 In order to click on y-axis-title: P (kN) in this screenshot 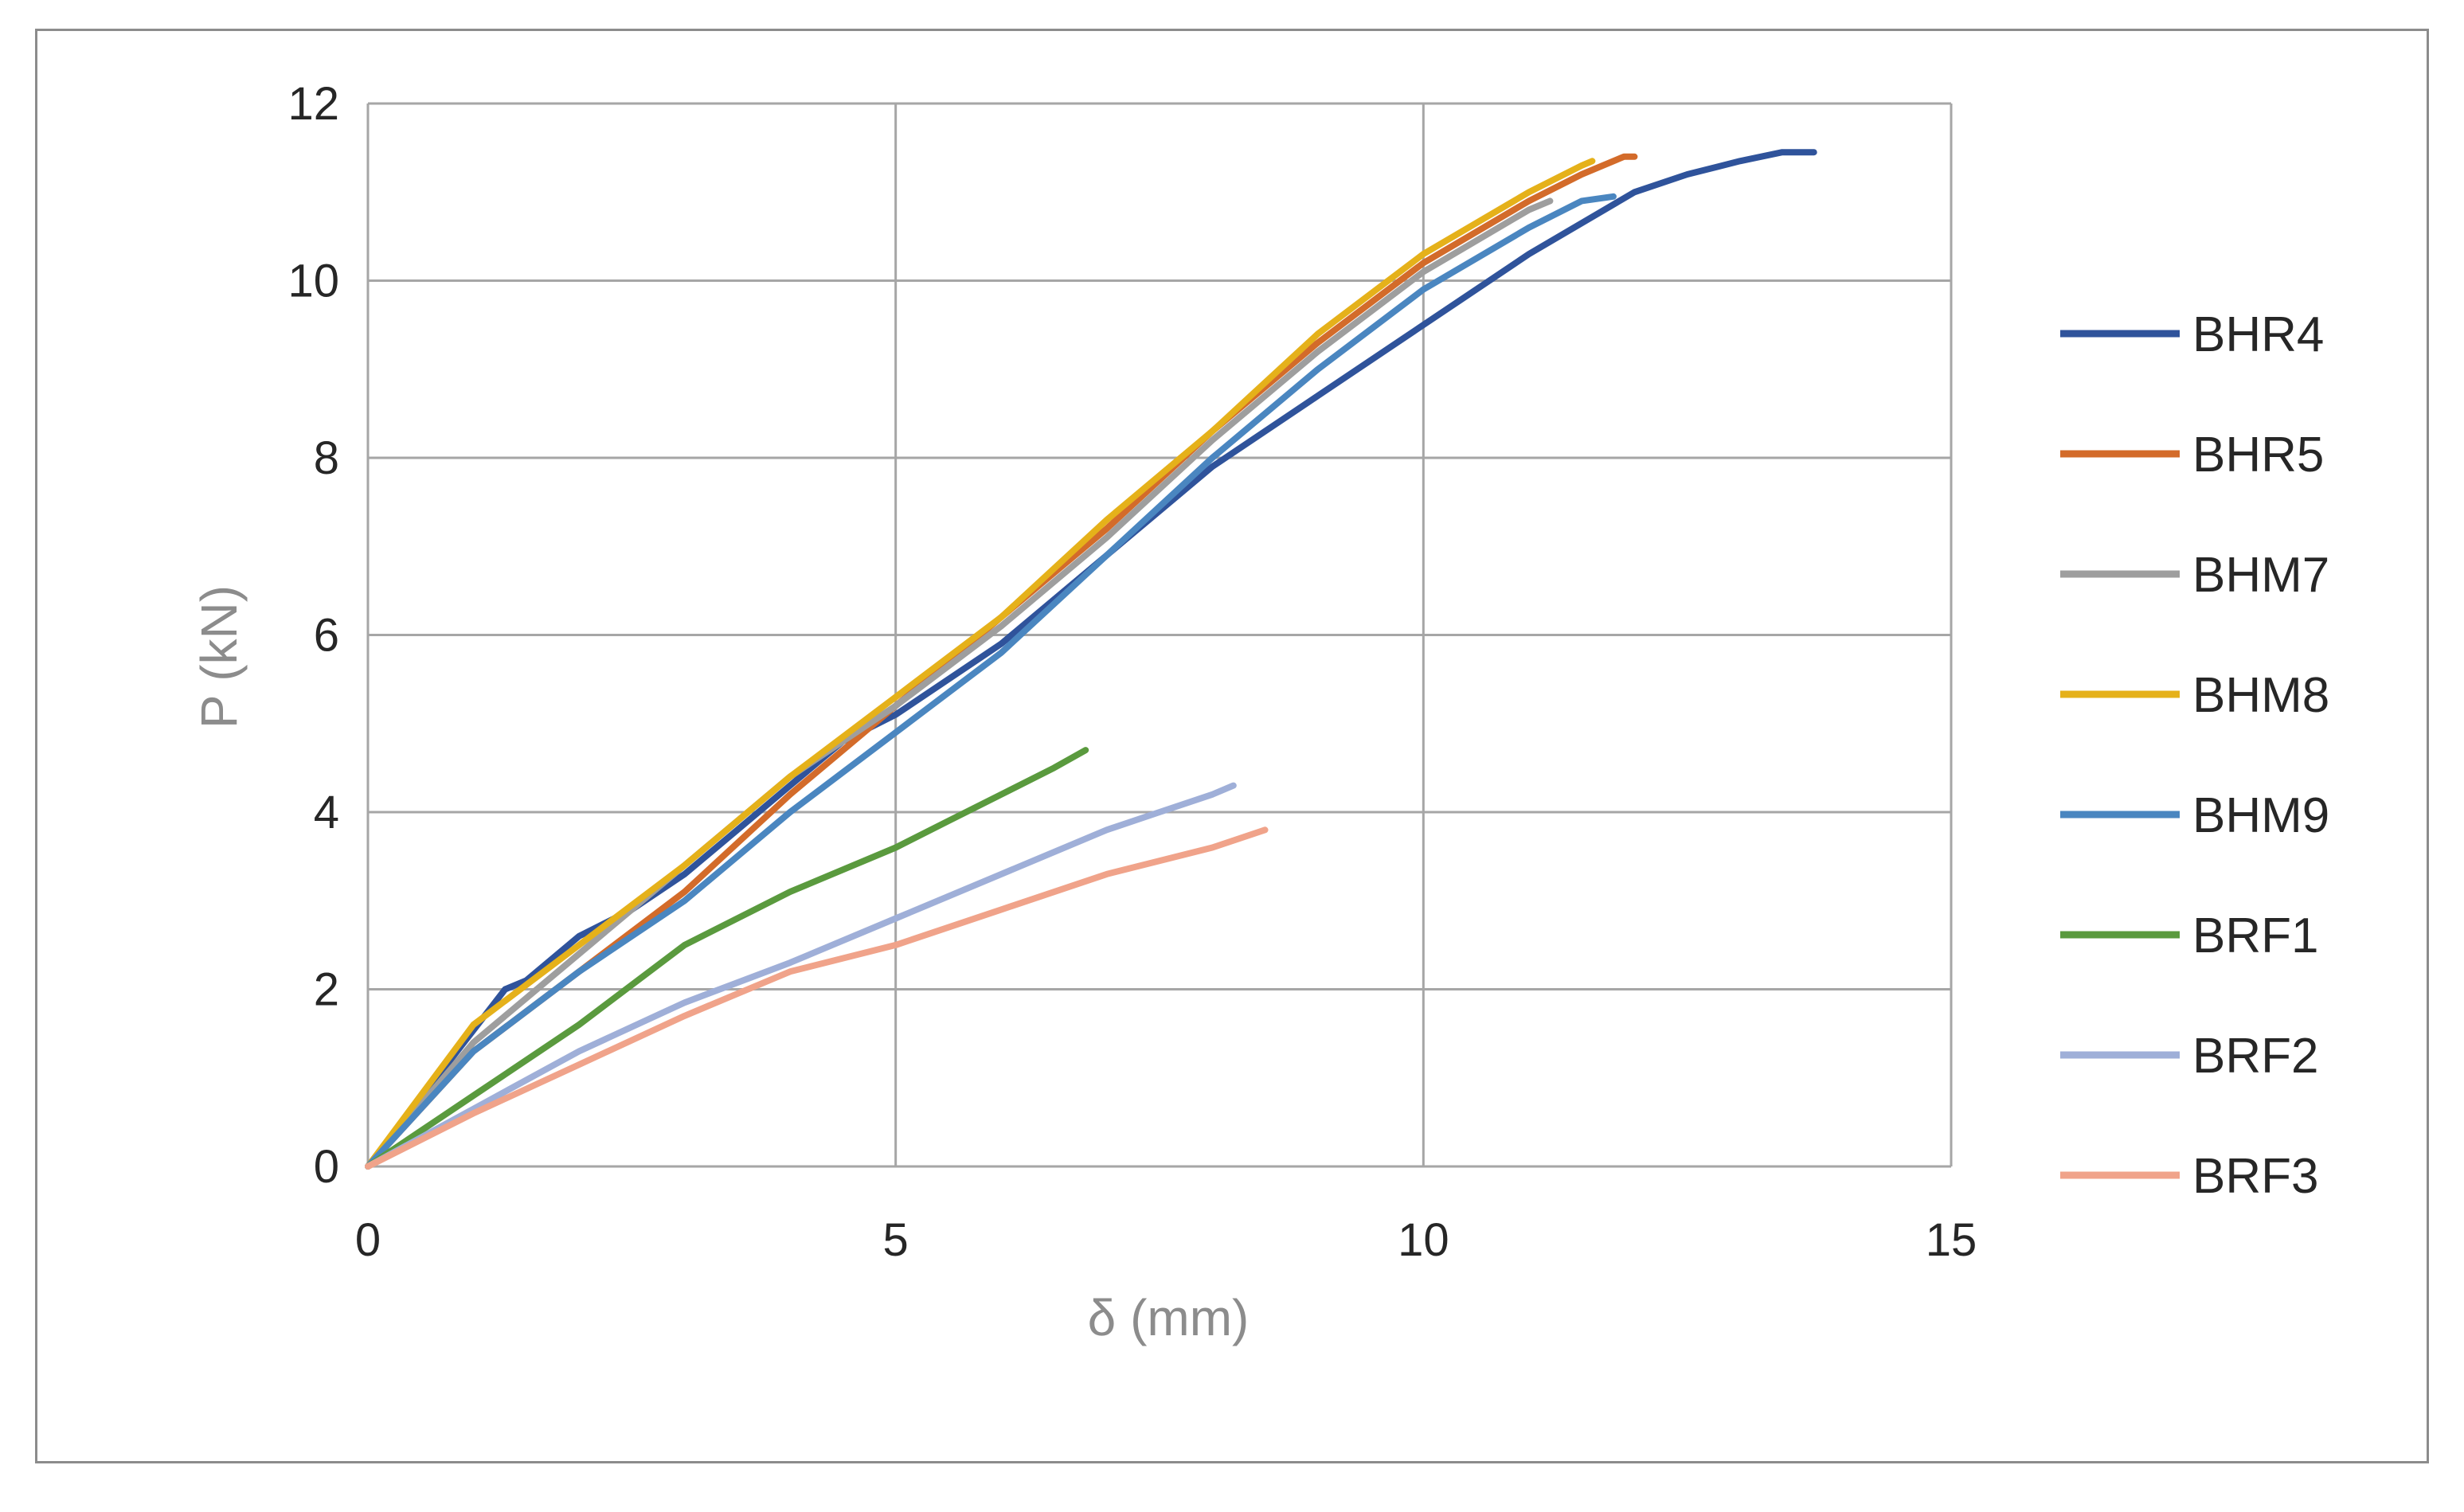, I will do `click(219, 657)`.